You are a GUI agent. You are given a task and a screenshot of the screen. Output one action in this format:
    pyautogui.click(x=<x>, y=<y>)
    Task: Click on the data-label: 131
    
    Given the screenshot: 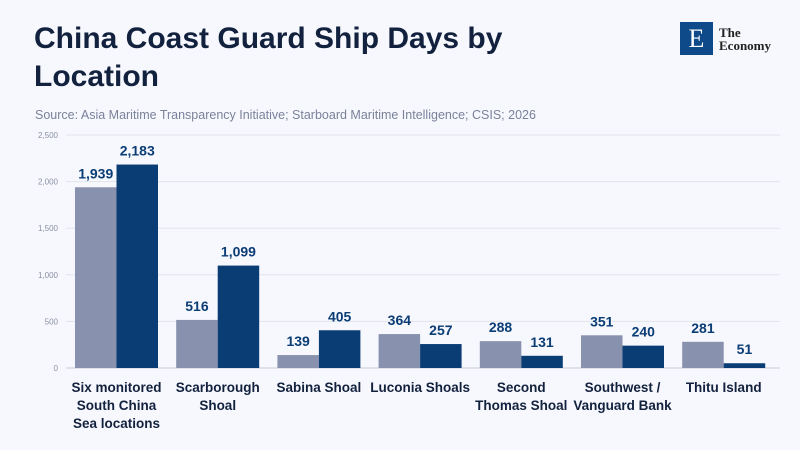 What is the action you would take?
    pyautogui.click(x=542, y=342)
    